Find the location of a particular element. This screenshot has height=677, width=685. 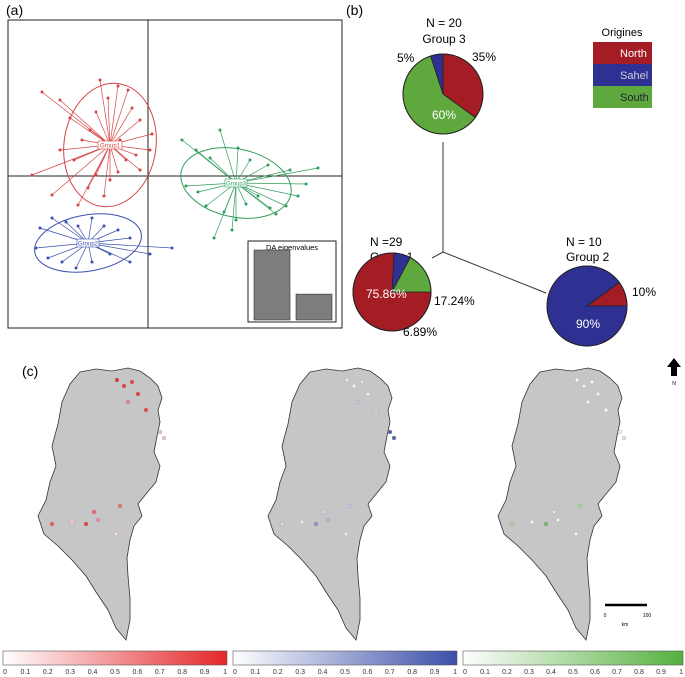

group-label-box is located at coordinates (236, 183).